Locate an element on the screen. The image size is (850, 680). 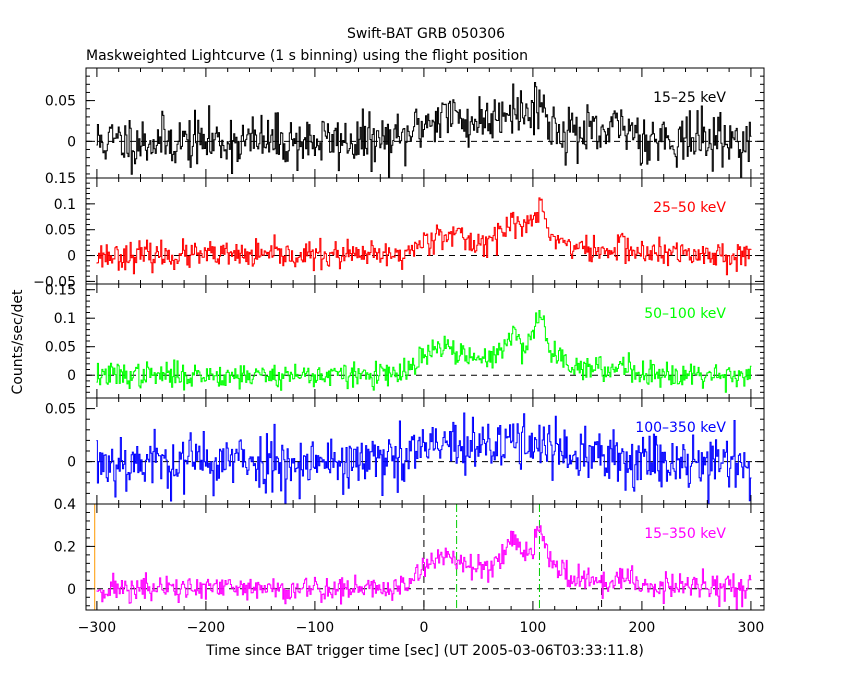
panel-0: 0 0.05 15–25 keV is located at coordinates (405, 123).